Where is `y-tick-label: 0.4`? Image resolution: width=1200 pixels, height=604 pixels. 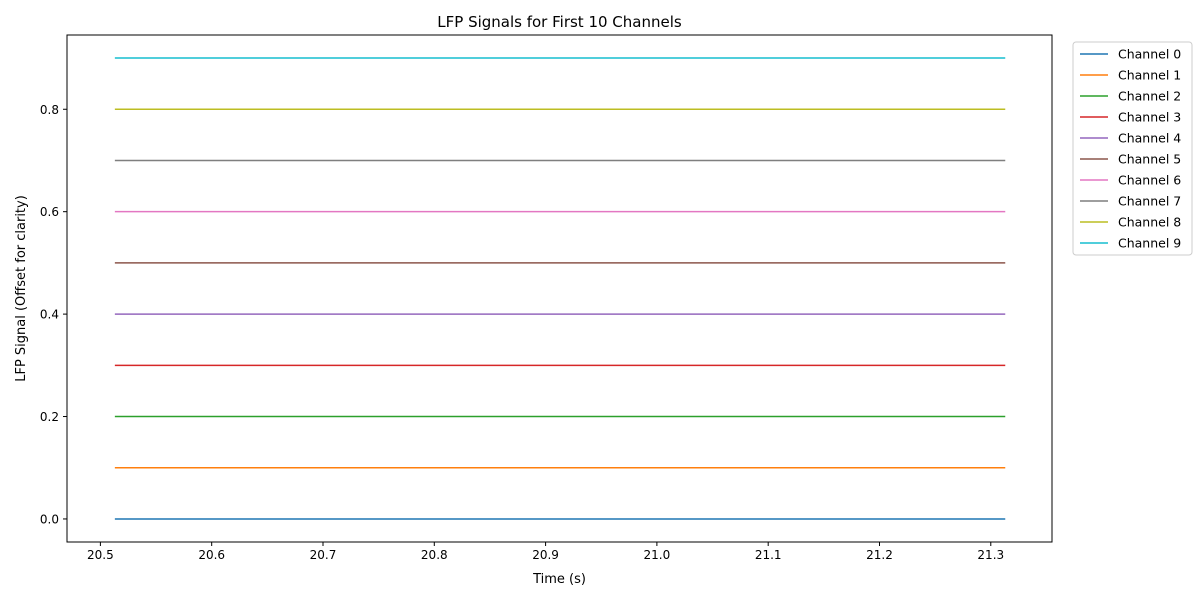 y-tick-label: 0.4 is located at coordinates (49, 315).